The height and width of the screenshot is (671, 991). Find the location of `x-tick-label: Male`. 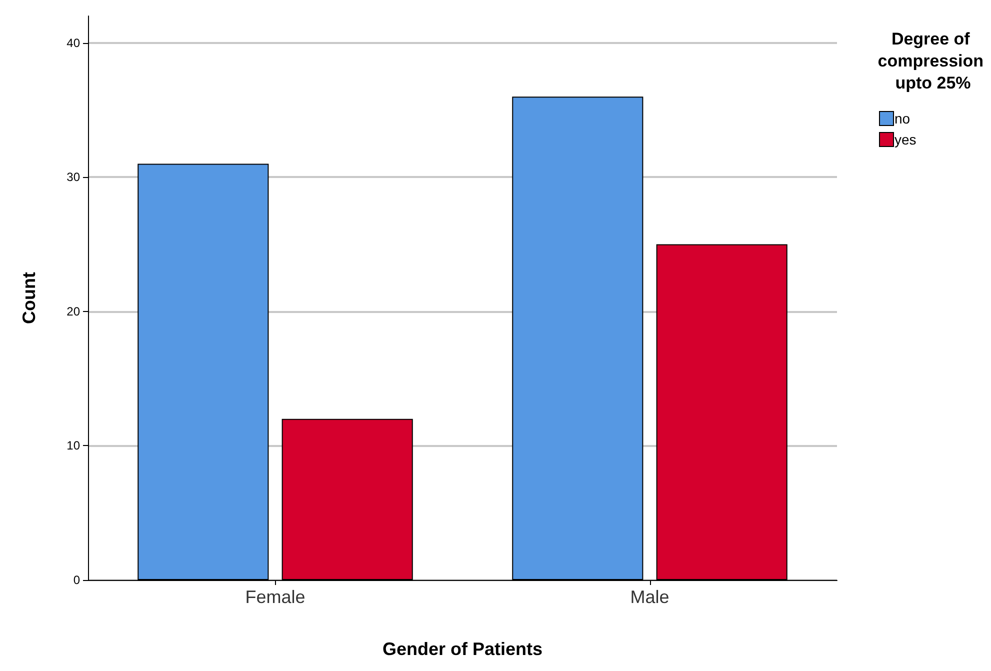

x-tick-label: Male is located at coordinates (650, 597).